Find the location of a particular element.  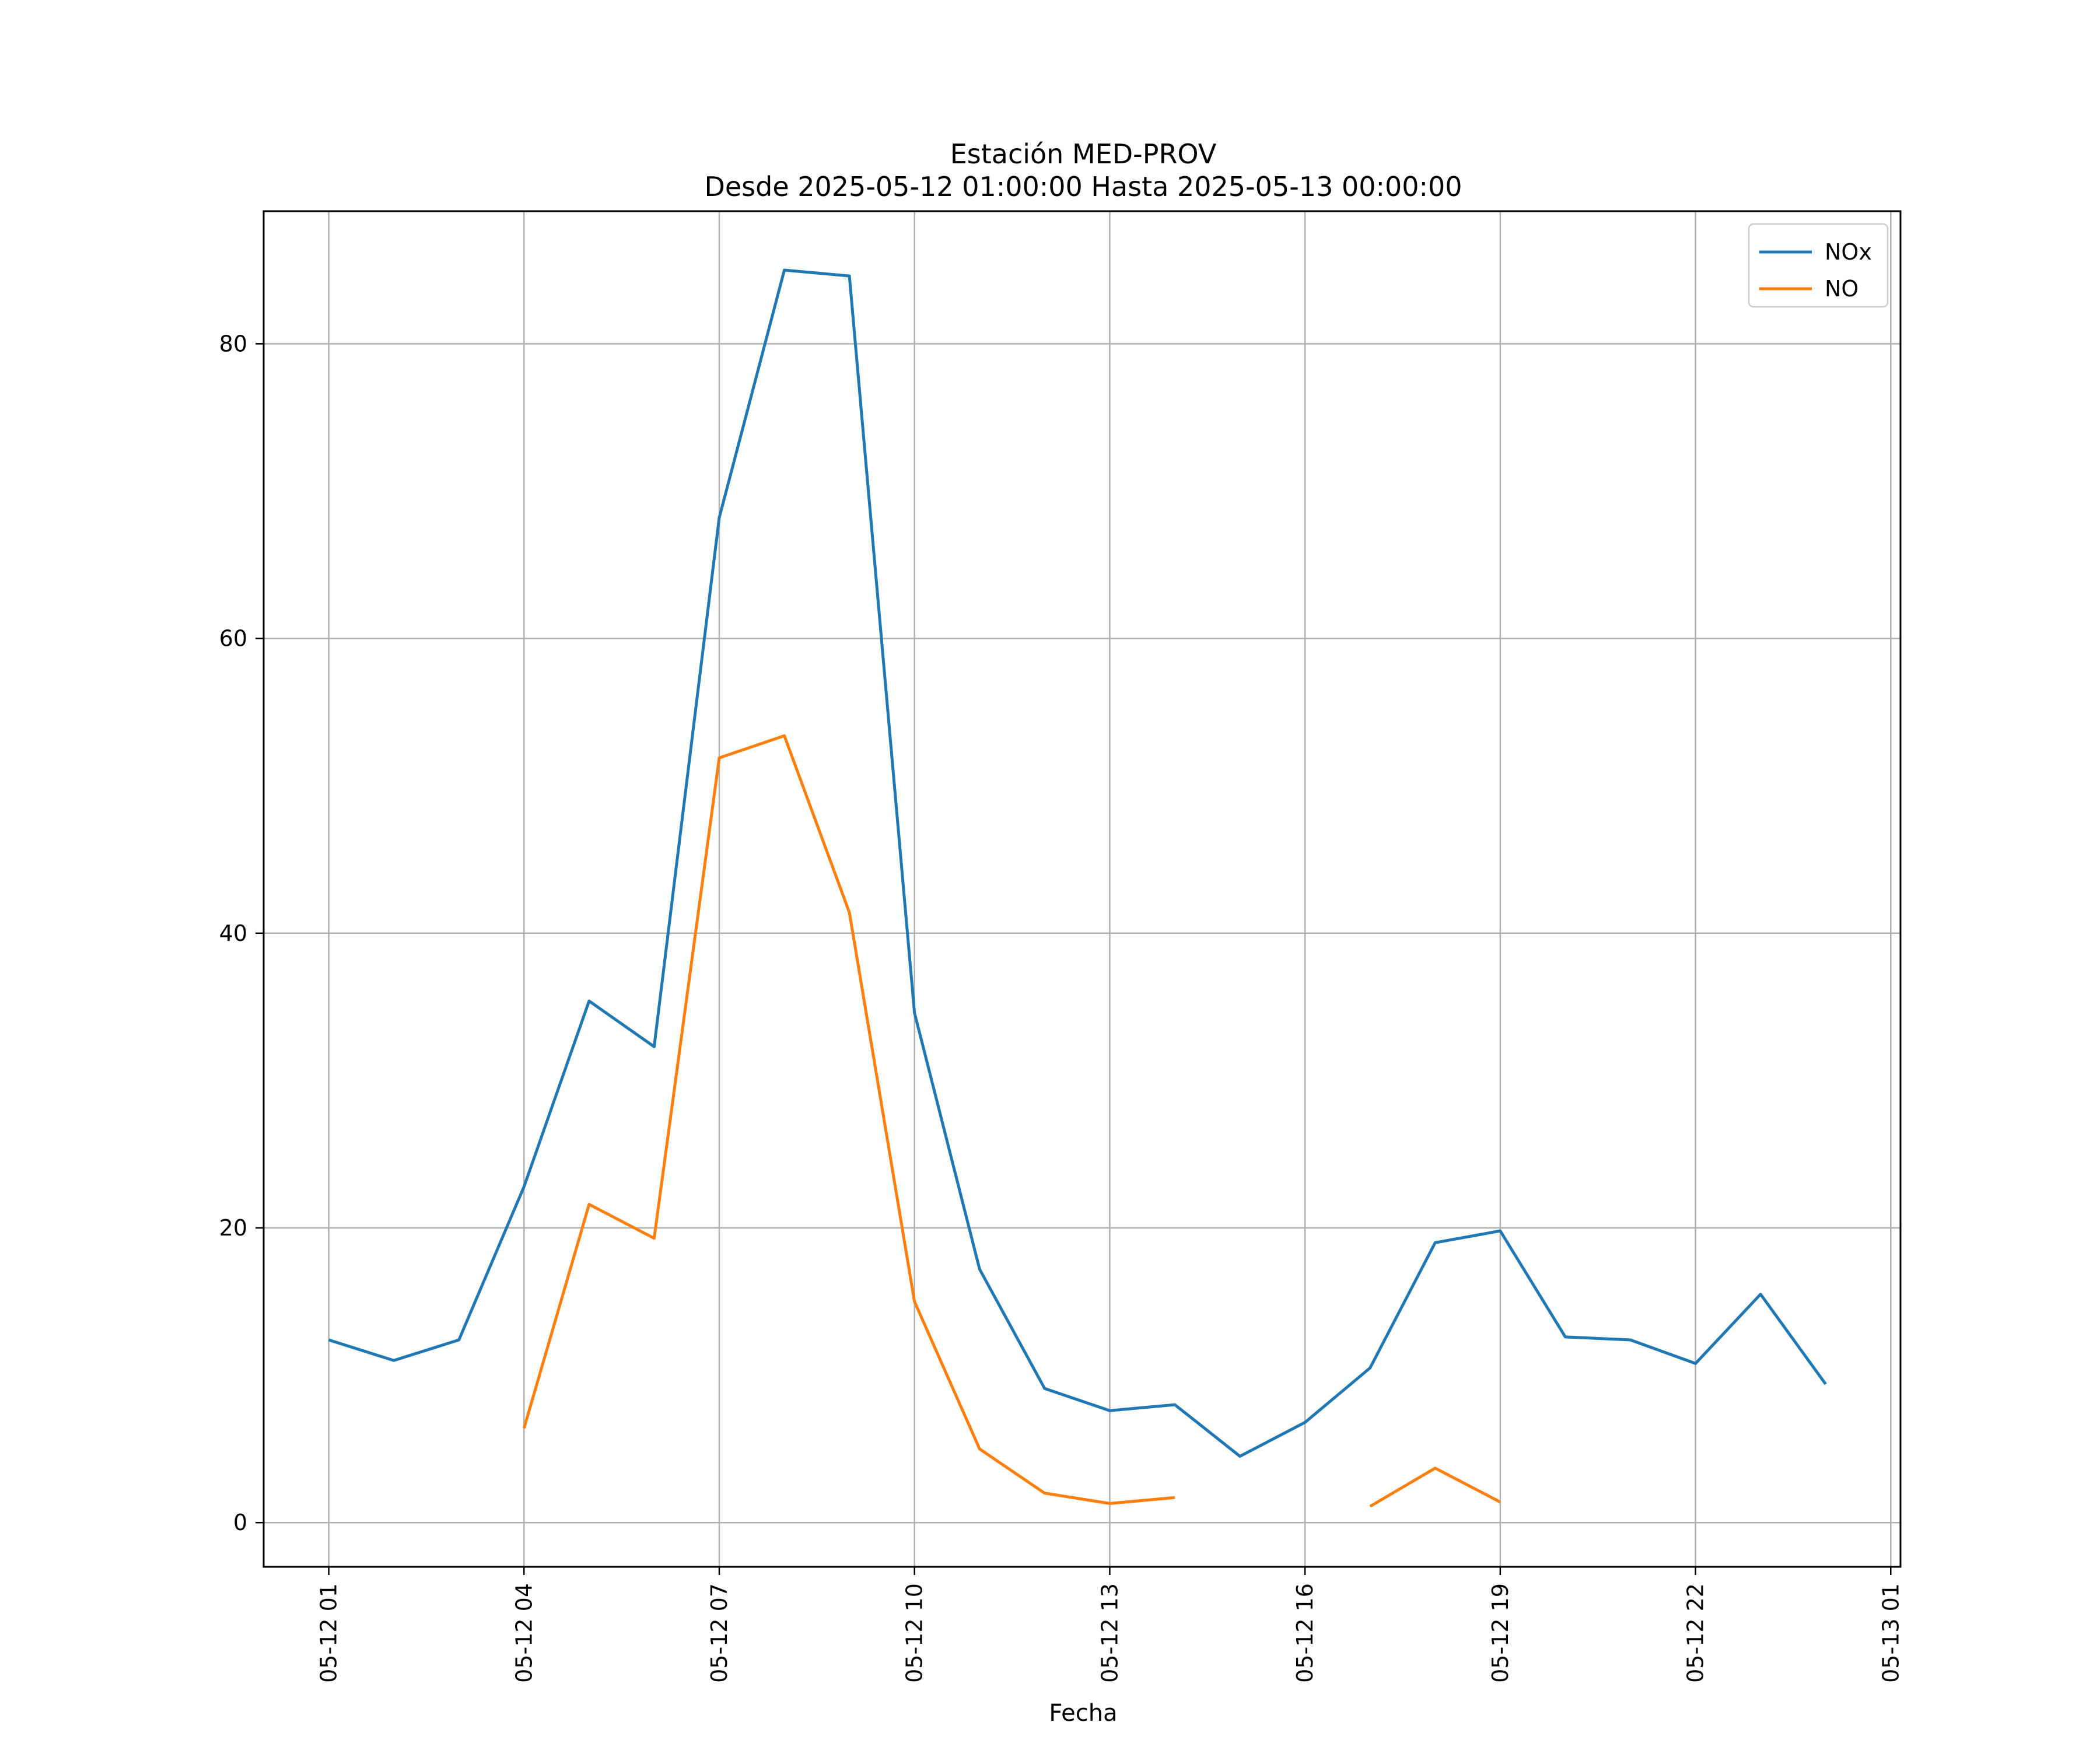

x-tick-label: 05-12 16 is located at coordinates (1305, 1633).